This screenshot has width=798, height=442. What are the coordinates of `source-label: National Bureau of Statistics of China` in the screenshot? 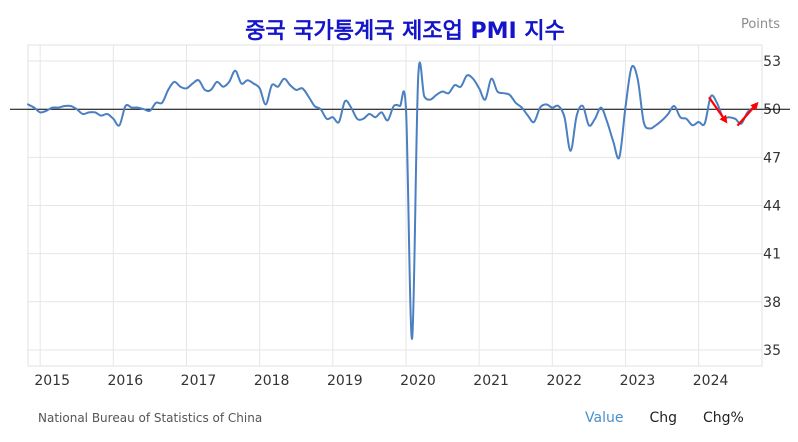 It's located at (150, 418).